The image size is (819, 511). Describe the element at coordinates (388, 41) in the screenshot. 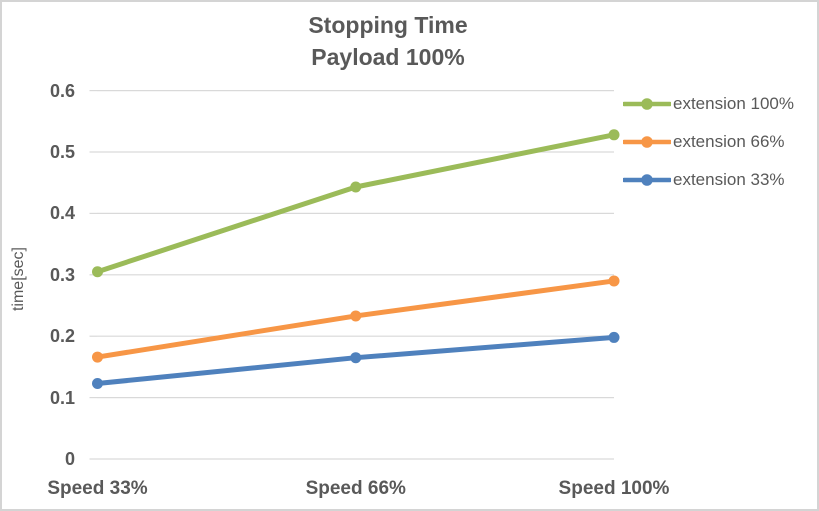

I see `chart-title-block: Stopping Time Payload 100%` at that location.